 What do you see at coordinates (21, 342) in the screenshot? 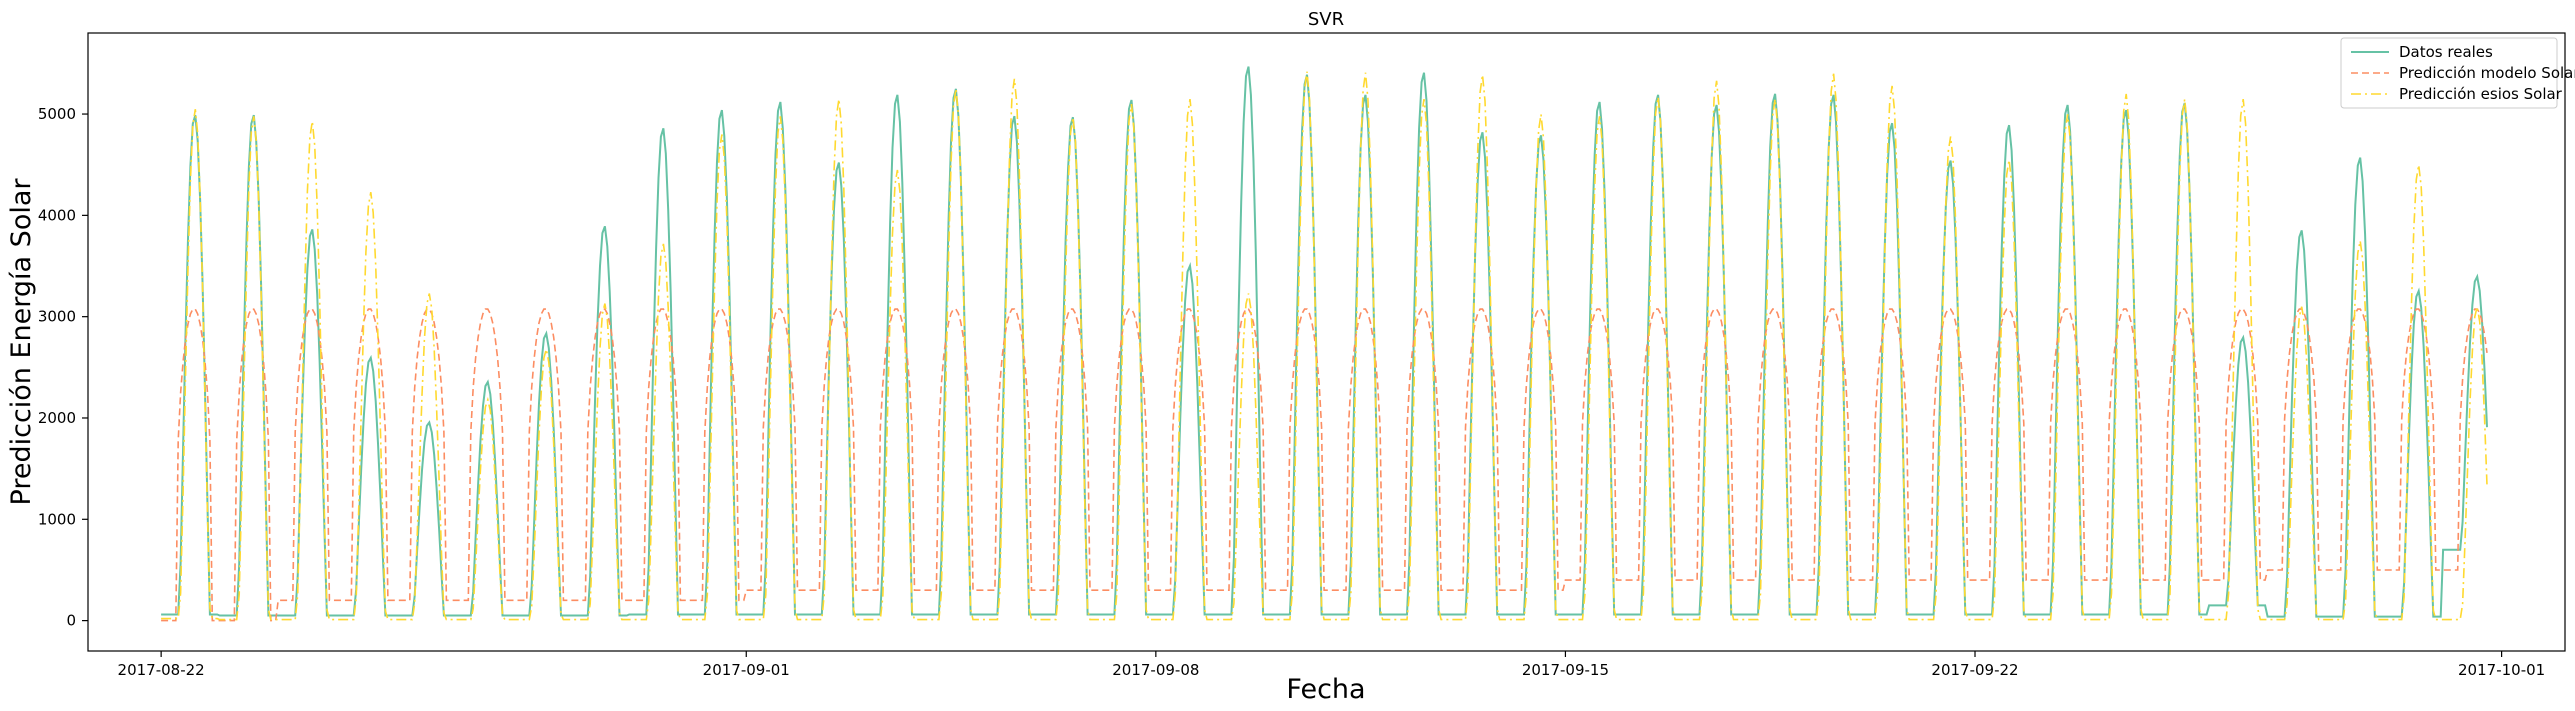
I see `y-axis-label: Predicción Energía Solar` at bounding box center [21, 342].